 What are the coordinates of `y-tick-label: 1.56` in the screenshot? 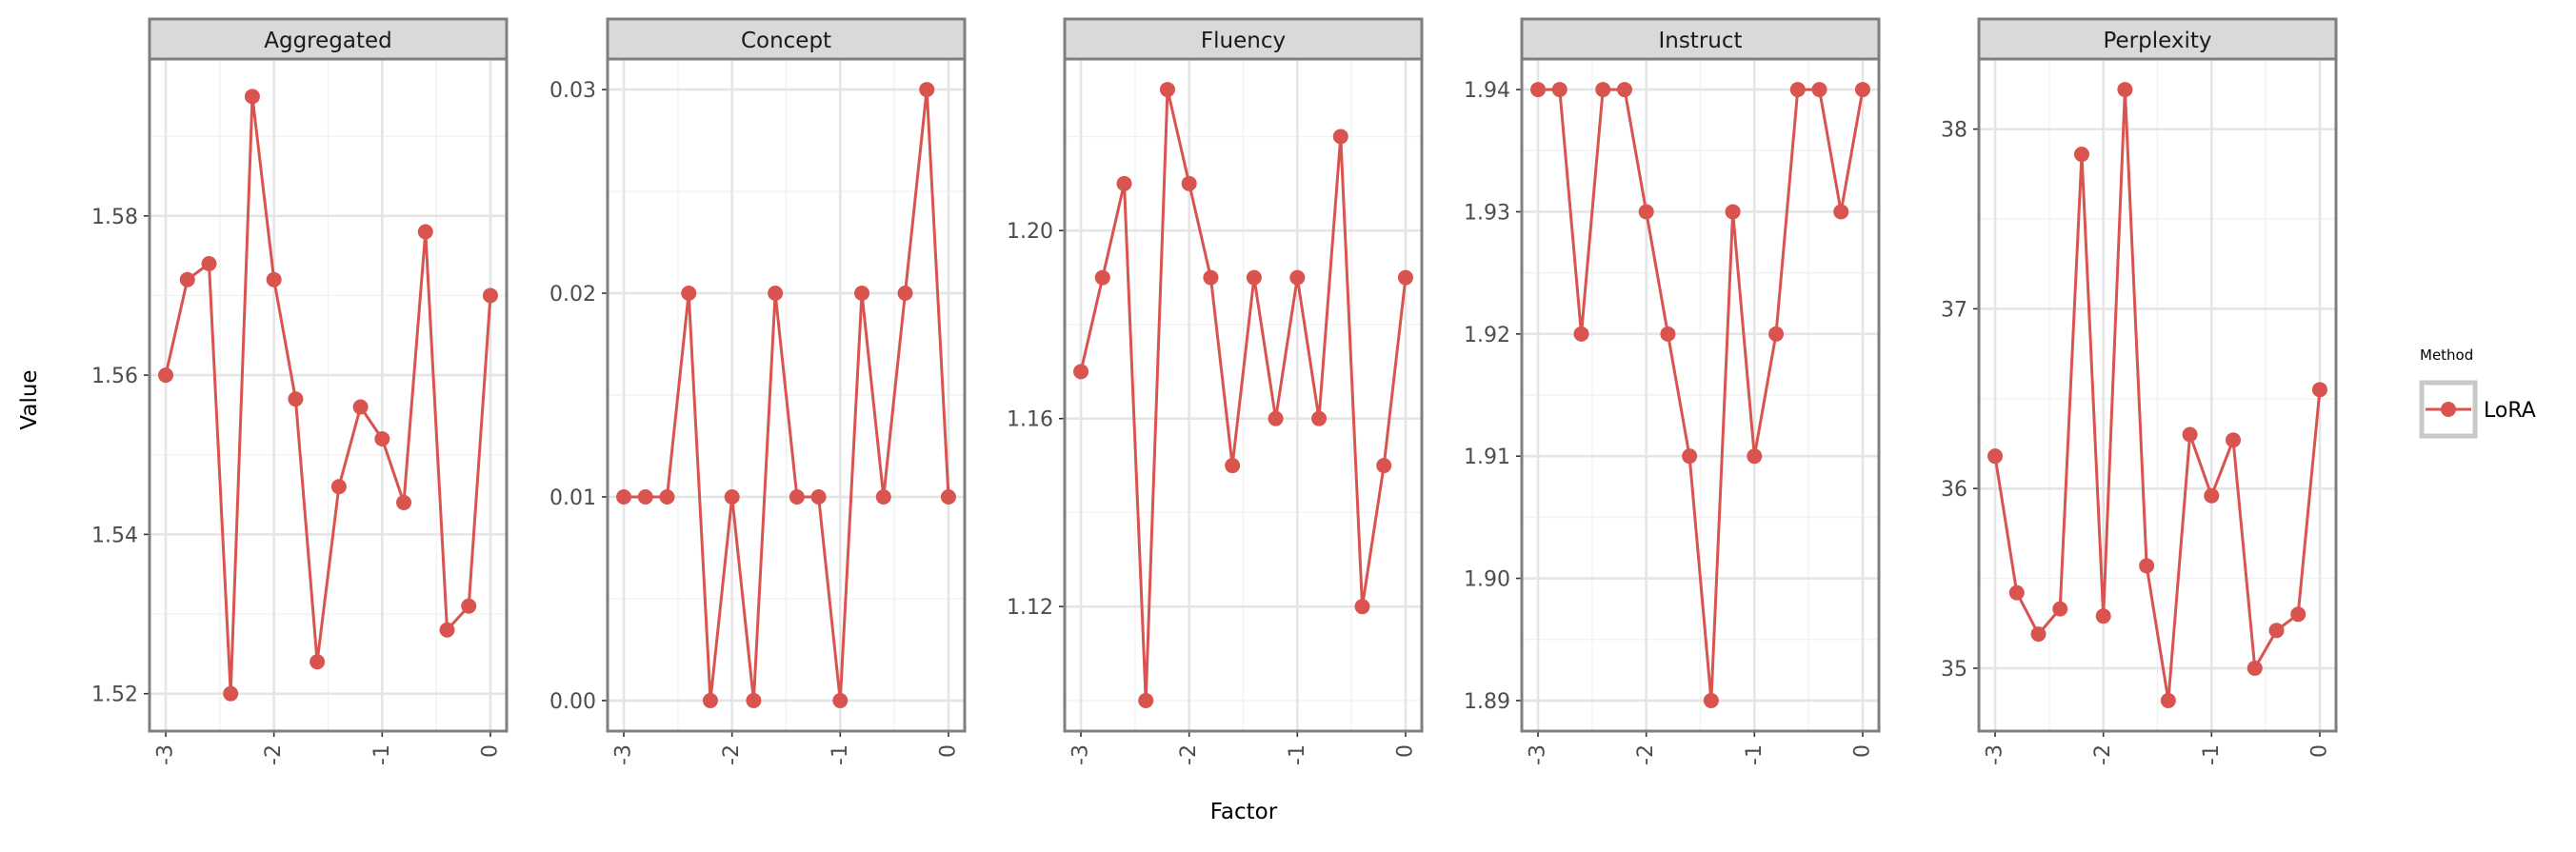 It's located at (114, 376).